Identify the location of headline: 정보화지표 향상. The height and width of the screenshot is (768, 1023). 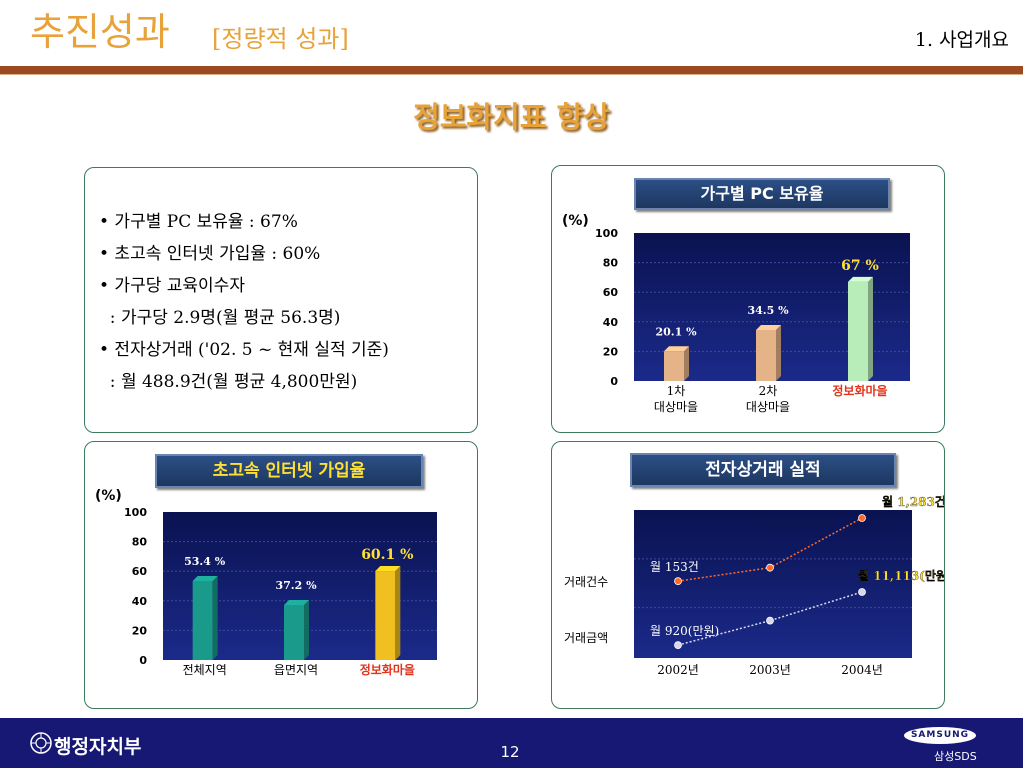
(511, 117).